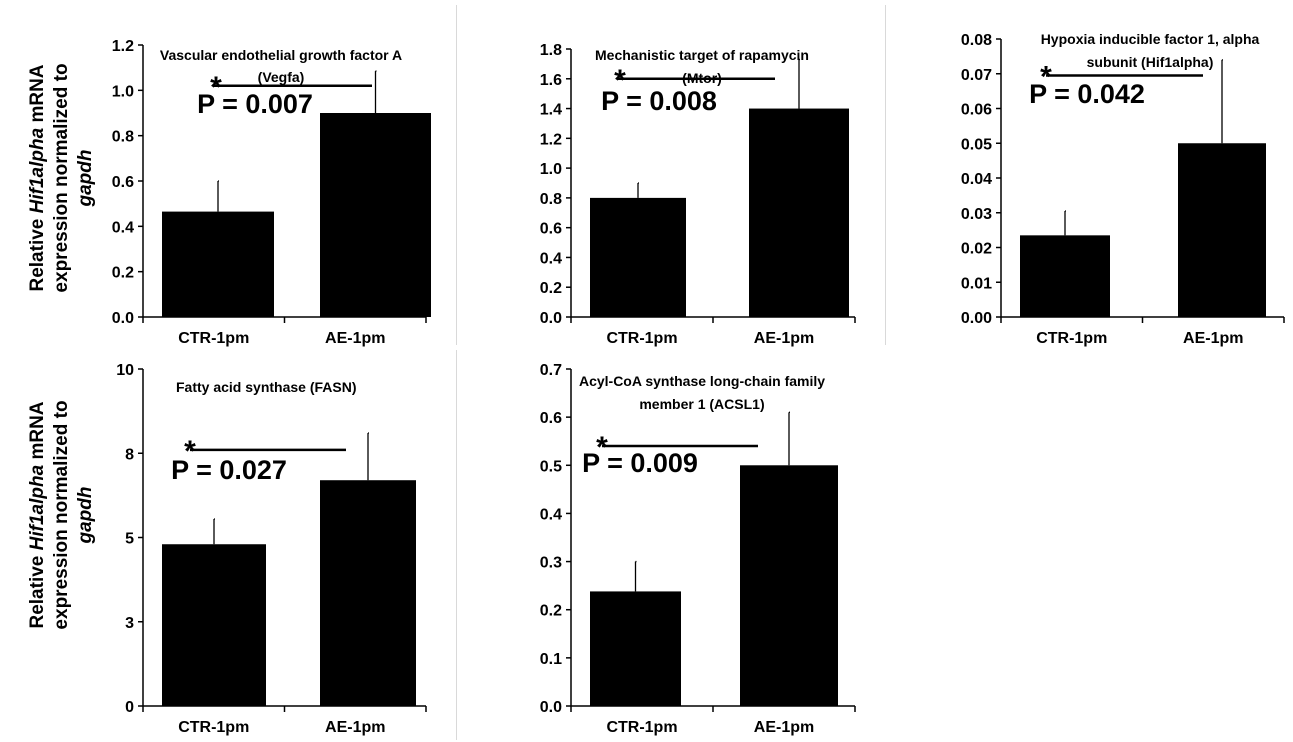 This screenshot has height=742, width=1293. Describe the element at coordinates (551, 370) in the screenshot. I see `chart-5-ytick-label: 0.7` at that location.